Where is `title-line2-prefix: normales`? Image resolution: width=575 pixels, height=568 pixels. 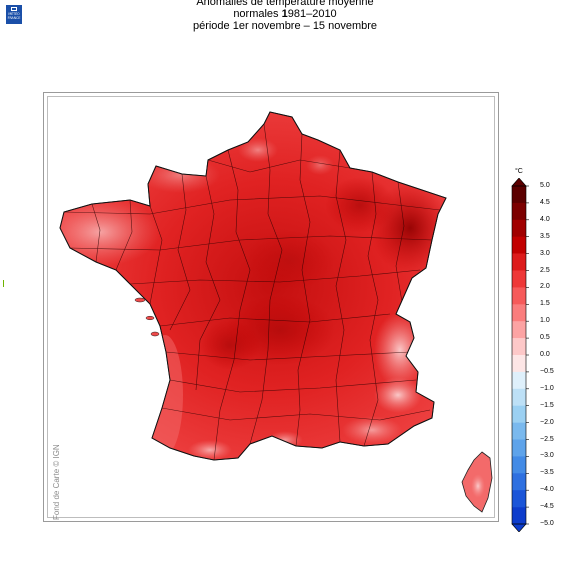 title-line2-prefix: normales is located at coordinates (257, 14).